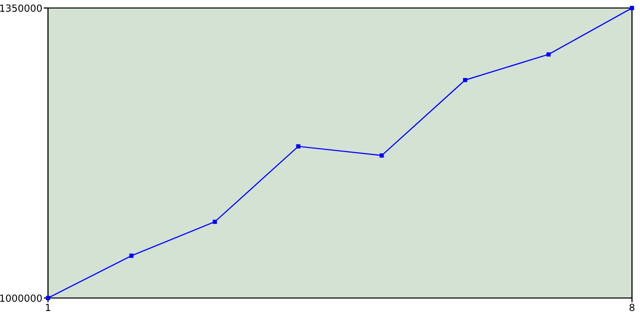 Image resolution: width=640 pixels, height=320 pixels. Describe the element at coordinates (21, 8) in the screenshot. I see `y-tick-label: 1350000` at that location.